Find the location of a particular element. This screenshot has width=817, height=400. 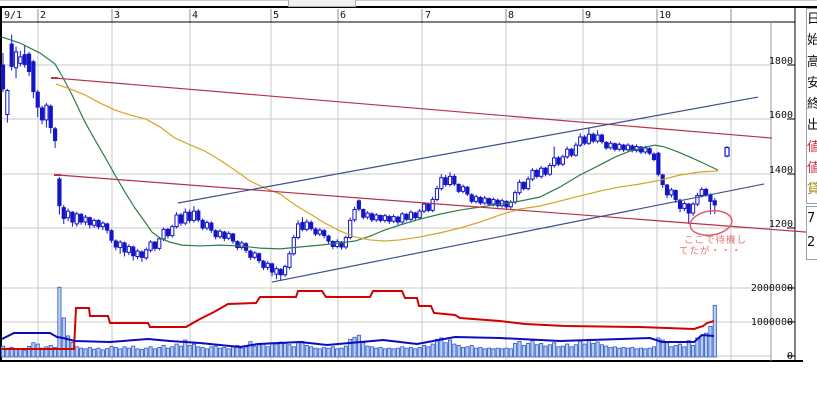

panel-row: 終 is located at coordinates (812, 104).